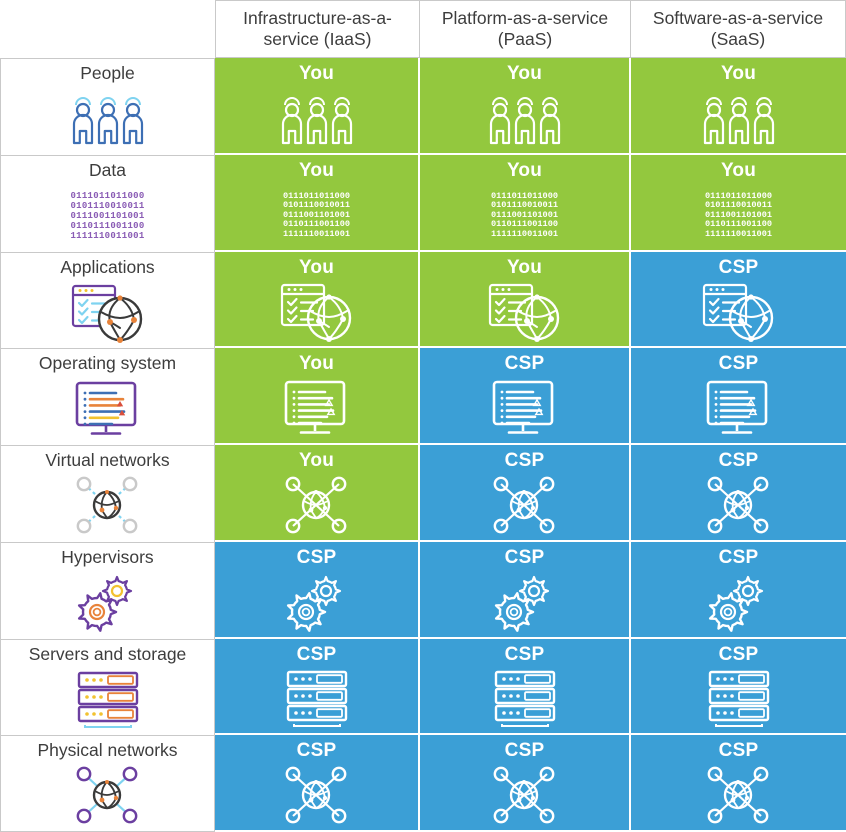  I want to click on table-row: Virtual networks You CSP, so click(423, 493).